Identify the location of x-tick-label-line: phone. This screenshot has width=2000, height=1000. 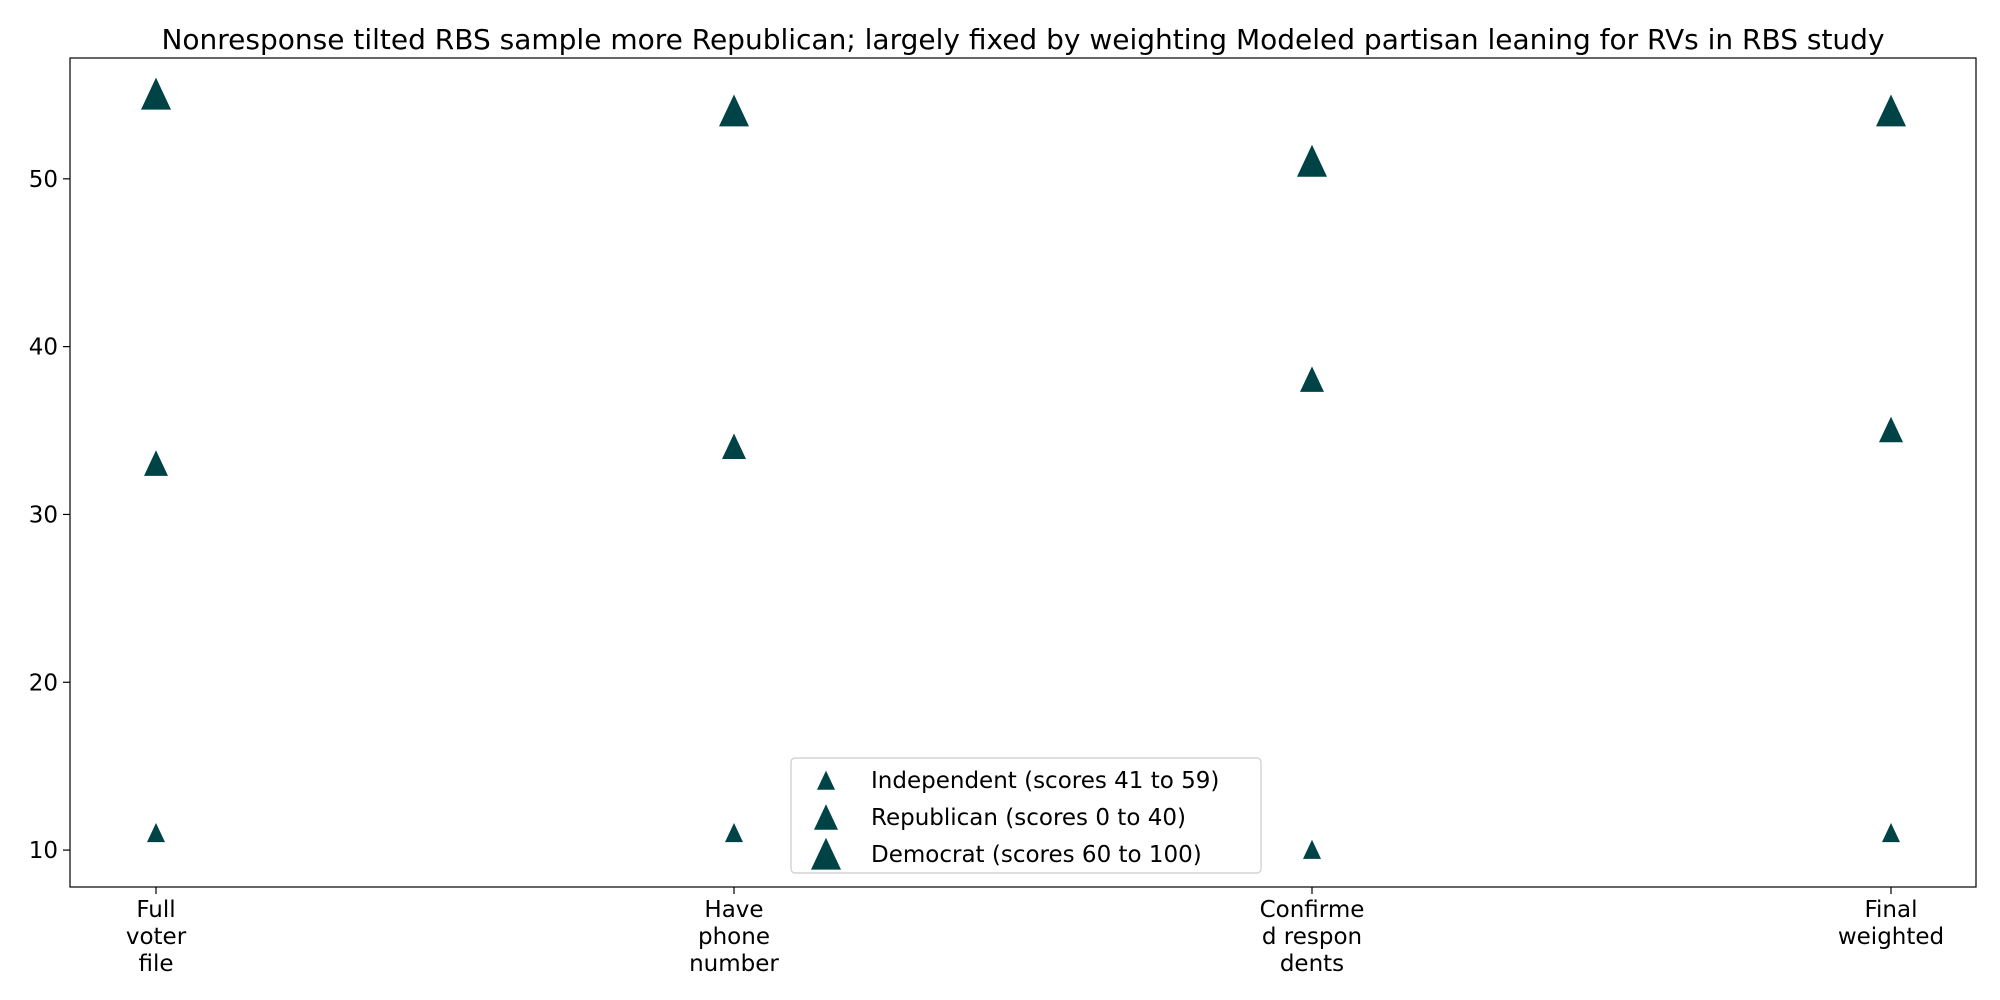
(734, 937).